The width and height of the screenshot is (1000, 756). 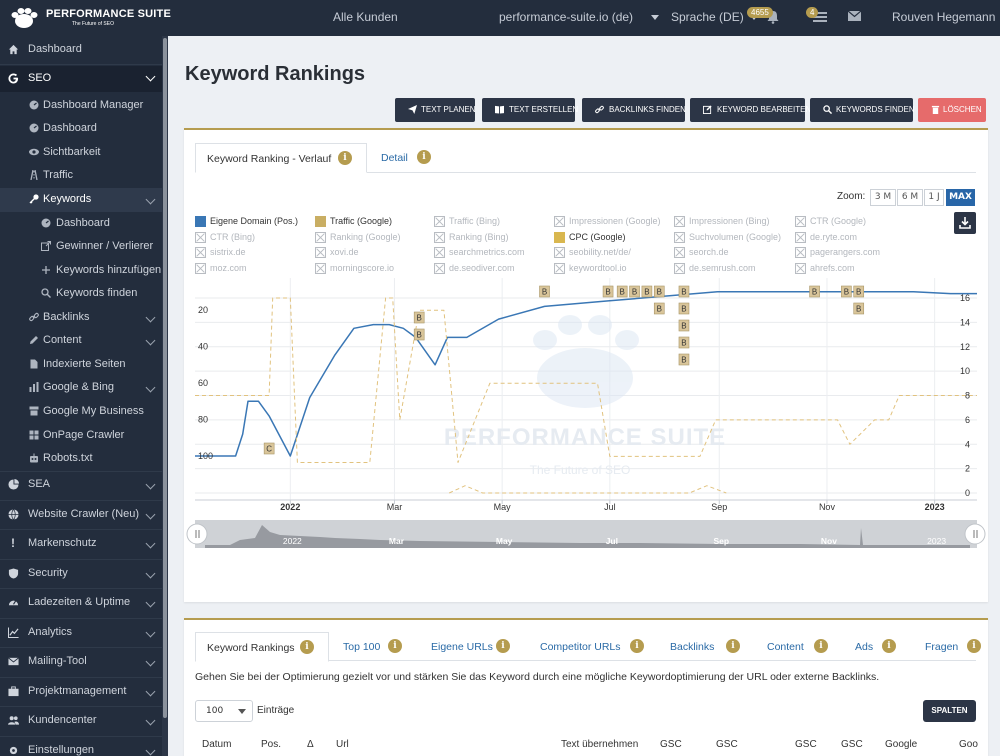 What do you see at coordinates (877, 647) in the screenshot?
I see `tab-ads: Ads i` at bounding box center [877, 647].